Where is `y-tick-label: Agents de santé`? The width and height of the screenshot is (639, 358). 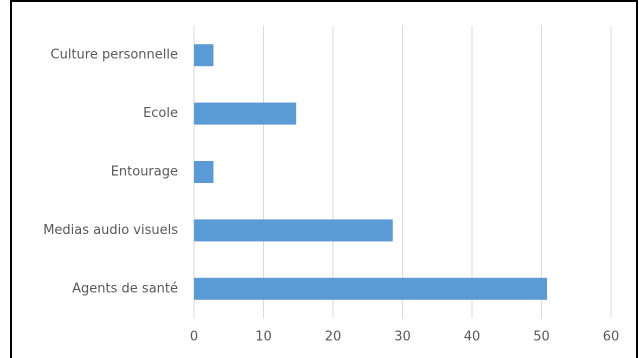
y-tick-label: Agents de santé is located at coordinates (125, 288).